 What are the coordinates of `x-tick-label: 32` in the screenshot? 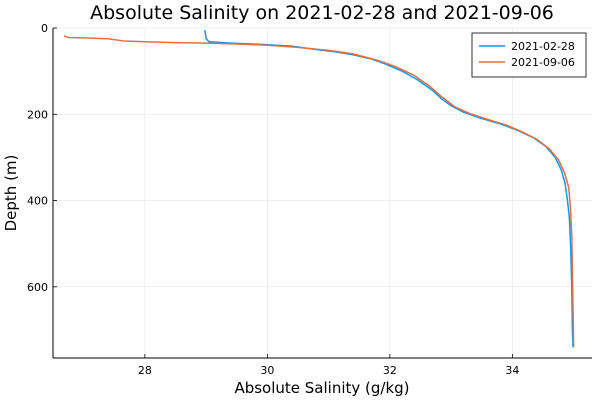 It's located at (390, 370).